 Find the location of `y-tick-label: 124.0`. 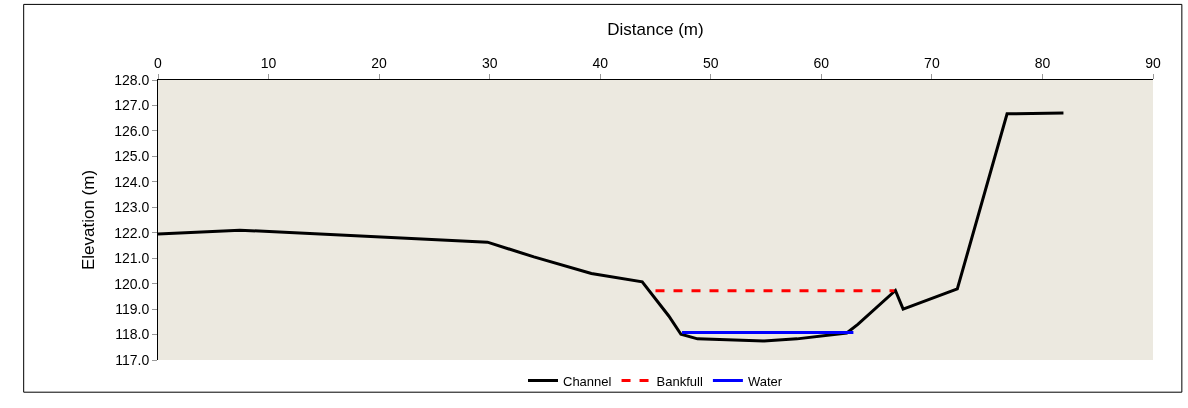

y-tick-label: 124.0 is located at coordinates (132, 181).